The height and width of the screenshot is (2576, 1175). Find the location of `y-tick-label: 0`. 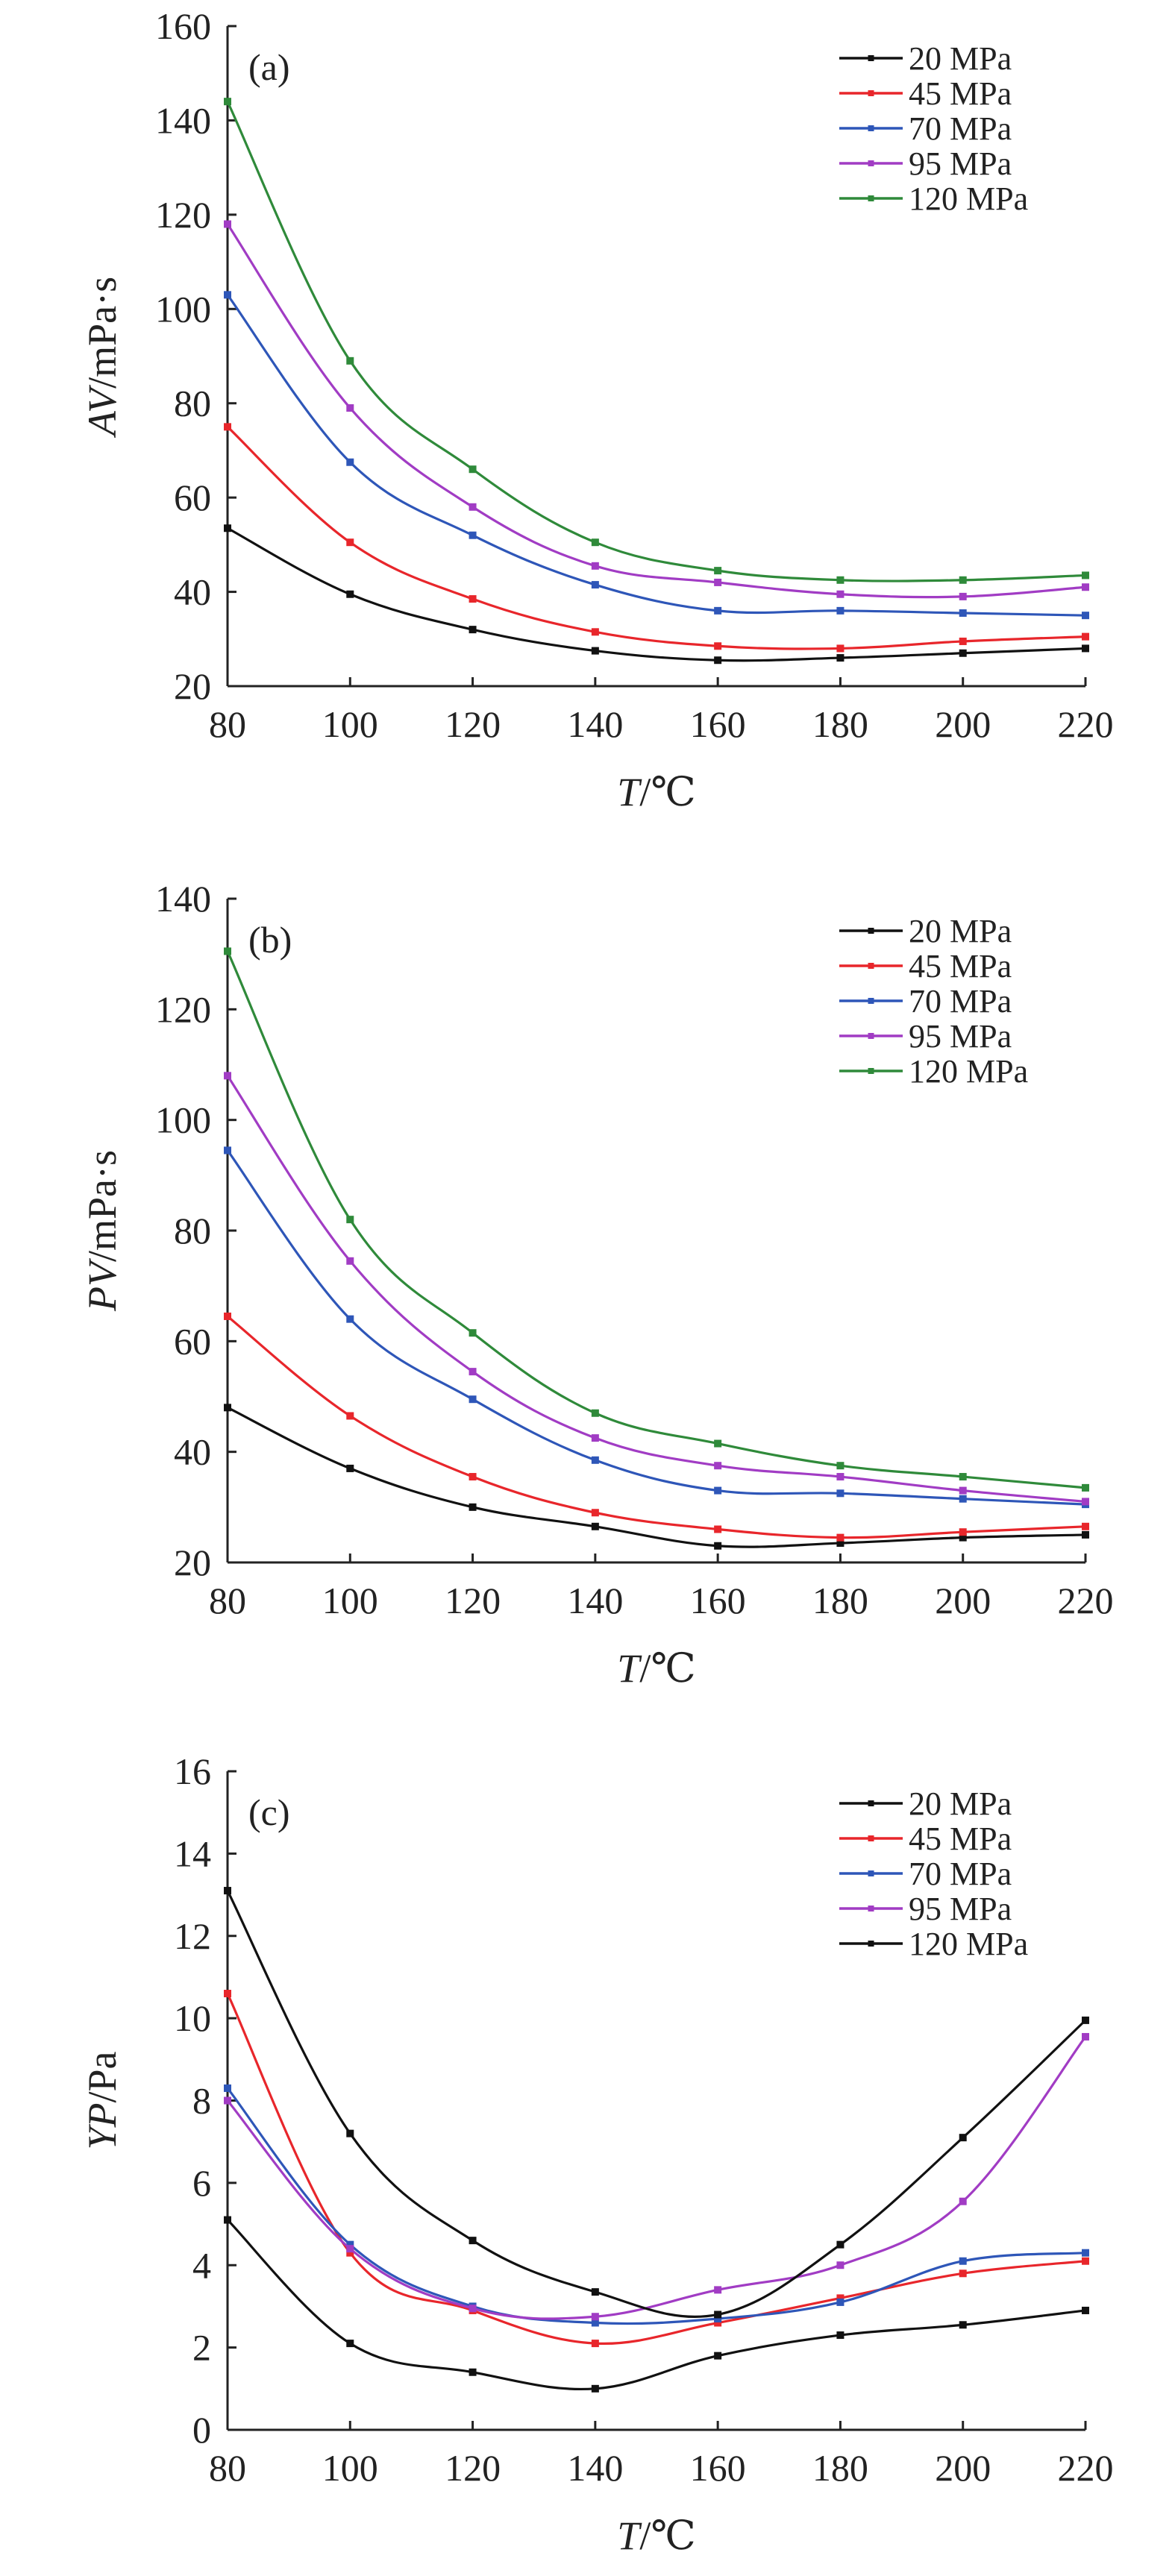

y-tick-label: 0 is located at coordinates (201, 2430).